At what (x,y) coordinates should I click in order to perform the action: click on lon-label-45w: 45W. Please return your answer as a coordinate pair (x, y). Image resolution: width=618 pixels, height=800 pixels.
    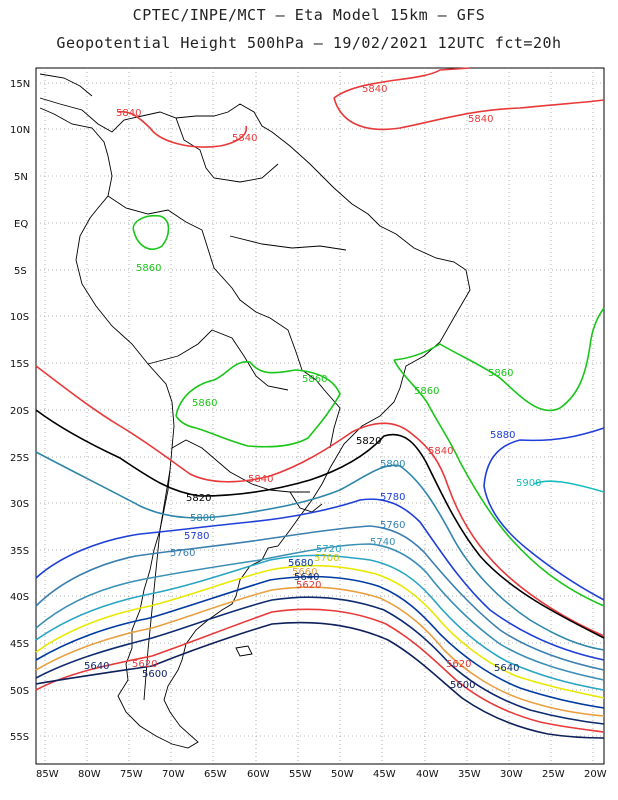
    Looking at the image, I should click on (384, 774).